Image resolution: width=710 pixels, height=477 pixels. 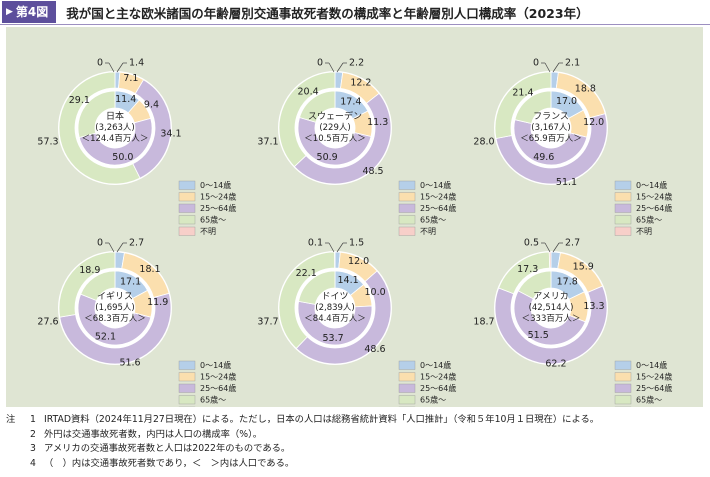 What do you see at coordinates (377, 122) in the screenshot?
I see `inner-label-age-15-24: 11.3` at bounding box center [377, 122].